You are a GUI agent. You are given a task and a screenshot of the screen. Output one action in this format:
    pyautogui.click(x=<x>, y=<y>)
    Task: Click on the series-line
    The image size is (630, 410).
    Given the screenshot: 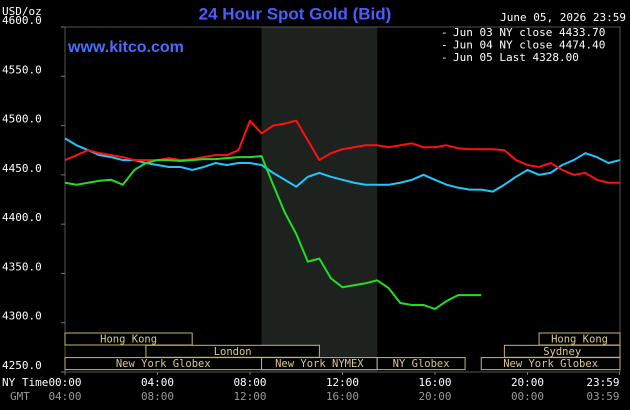 What is the action you would take?
    pyautogui.click(x=342, y=165)
    